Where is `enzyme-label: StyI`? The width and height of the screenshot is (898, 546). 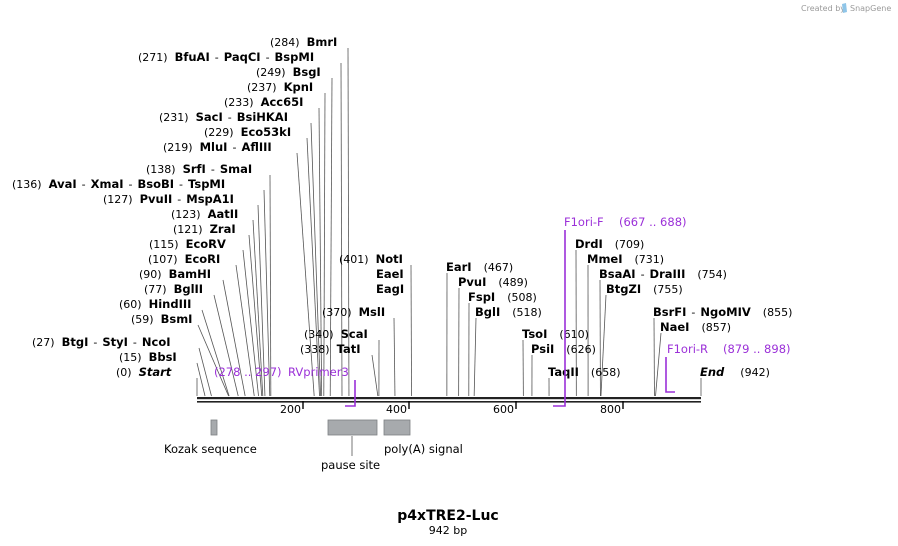 enzyme-label: StyI is located at coordinates (115, 342).